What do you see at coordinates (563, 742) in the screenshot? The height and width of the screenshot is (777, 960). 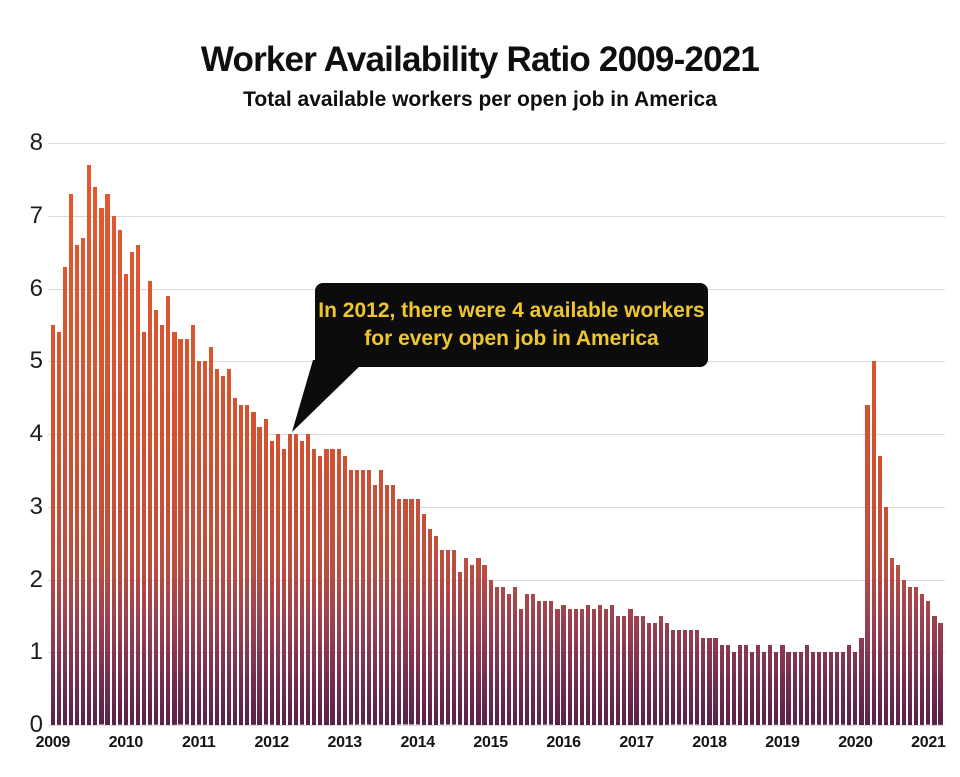 I see `x-axis-label-2016: 2016` at bounding box center [563, 742].